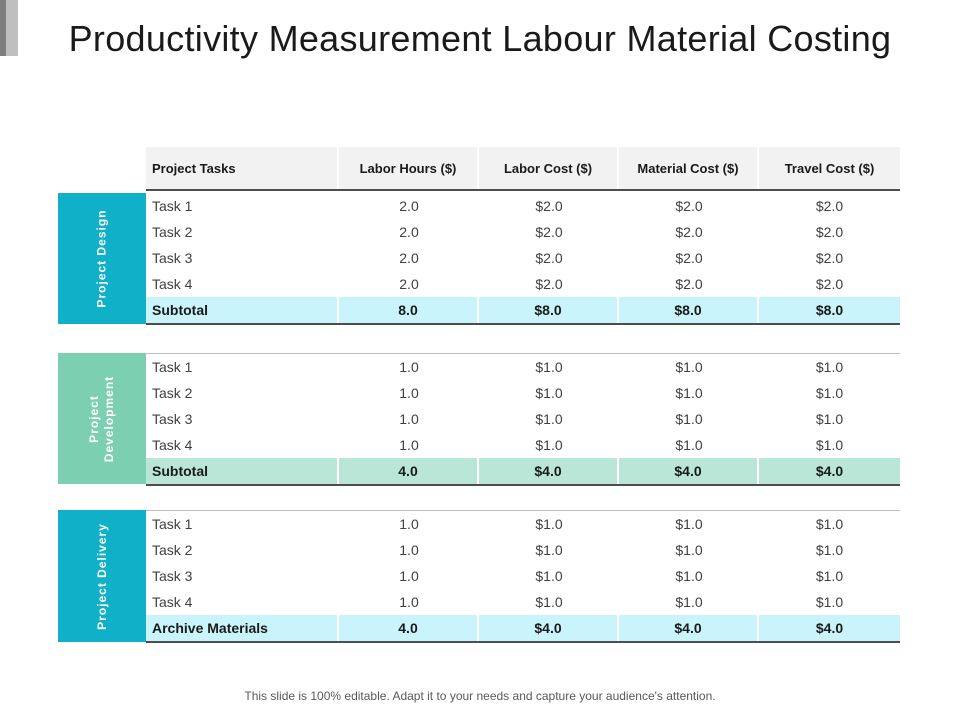 The width and height of the screenshot is (960, 720). I want to click on section-label: Project Design, so click(101, 258).